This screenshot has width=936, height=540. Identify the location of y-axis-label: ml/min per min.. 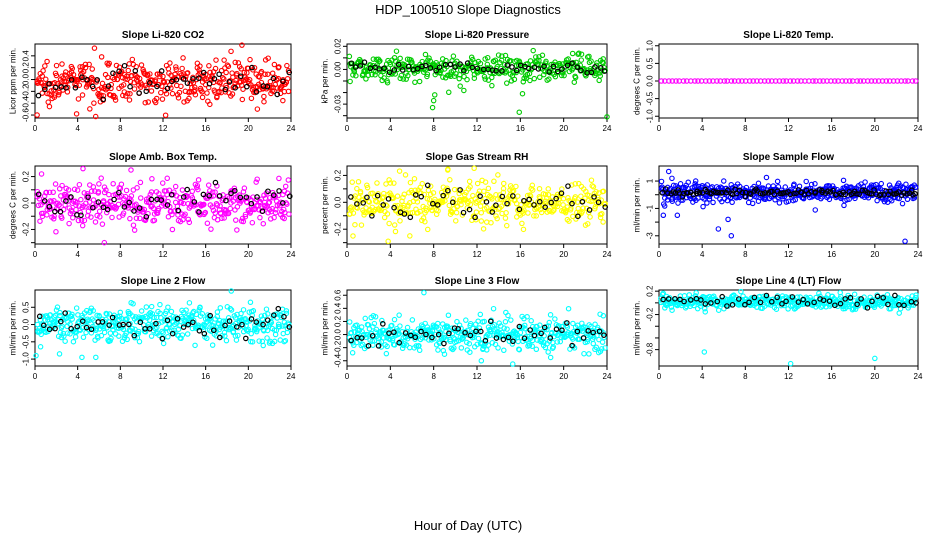
(637, 328).